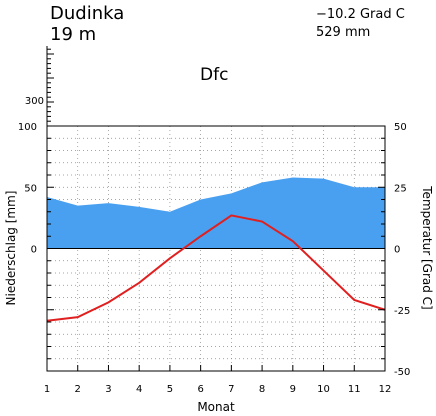 Image resolution: width=436 pixels, height=416 pixels. What do you see at coordinates (216, 407) in the screenshot?
I see `x-axis-label: Monat` at bounding box center [216, 407].